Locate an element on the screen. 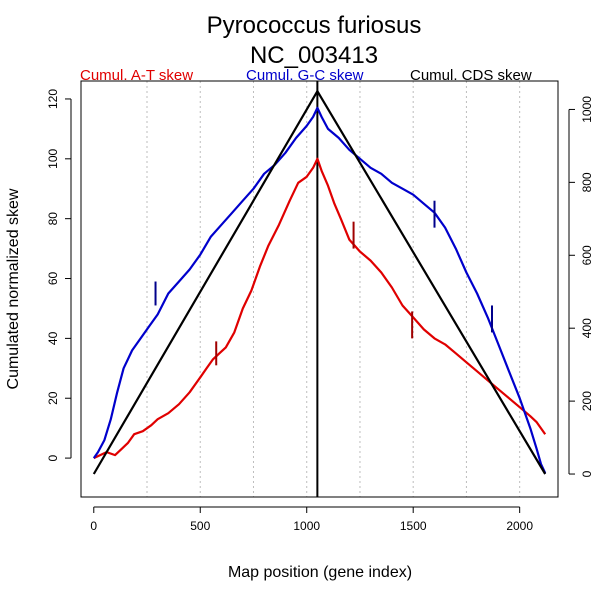 The height and width of the screenshot is (600, 600). y2-tick-label: 200 is located at coordinates (587, 401).